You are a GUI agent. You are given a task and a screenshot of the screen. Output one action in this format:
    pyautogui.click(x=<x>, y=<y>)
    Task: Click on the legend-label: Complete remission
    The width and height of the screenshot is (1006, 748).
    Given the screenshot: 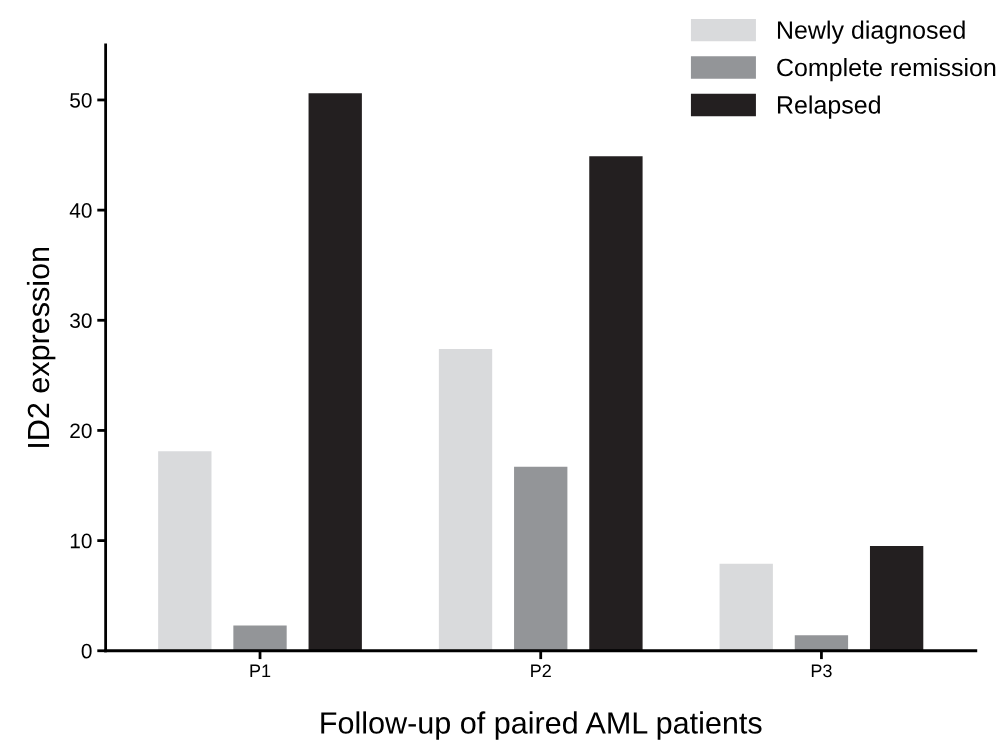 What is the action you would take?
    pyautogui.click(x=886, y=69)
    